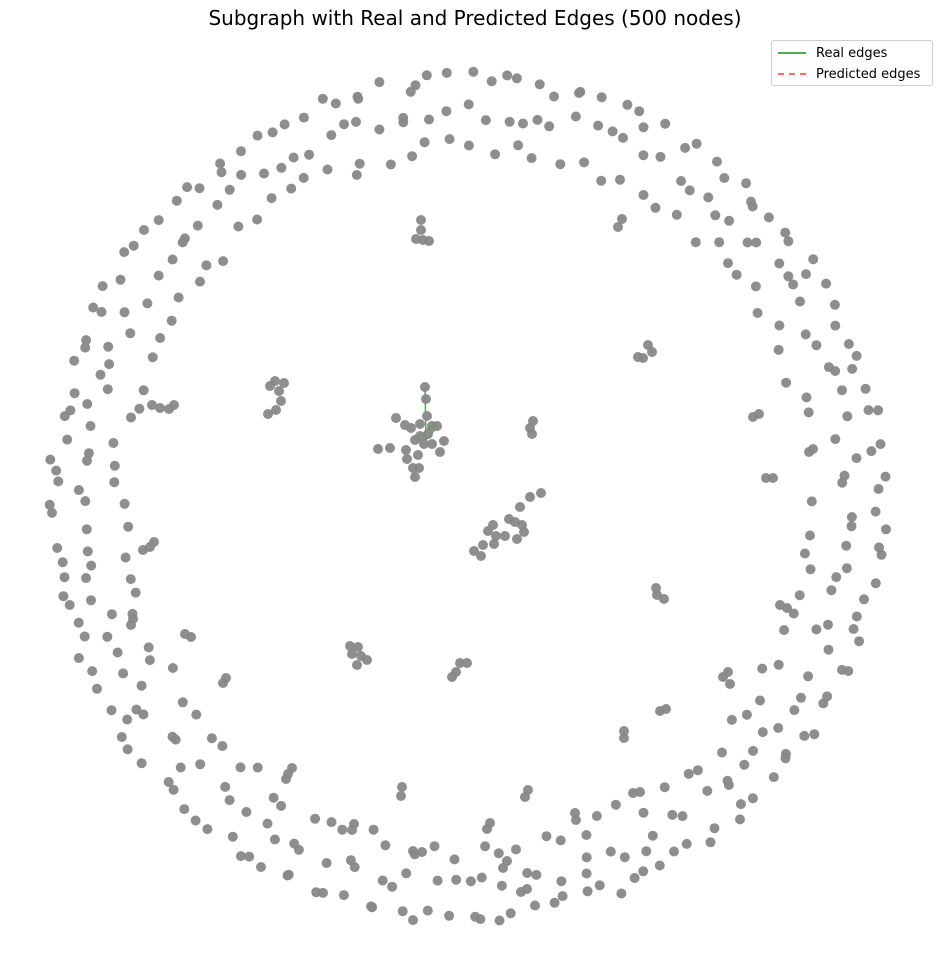 The height and width of the screenshot is (968, 950). Describe the element at coordinates (852, 53) in the screenshot. I see `legend-label-real-edges: Real edges` at that location.